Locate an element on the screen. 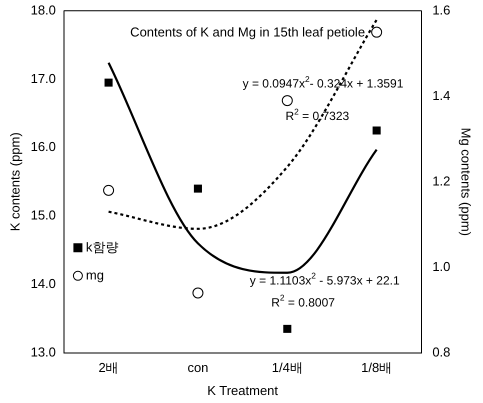 This screenshot has width=483, height=403. y-tick-label: 17.0 is located at coordinates (43, 78).